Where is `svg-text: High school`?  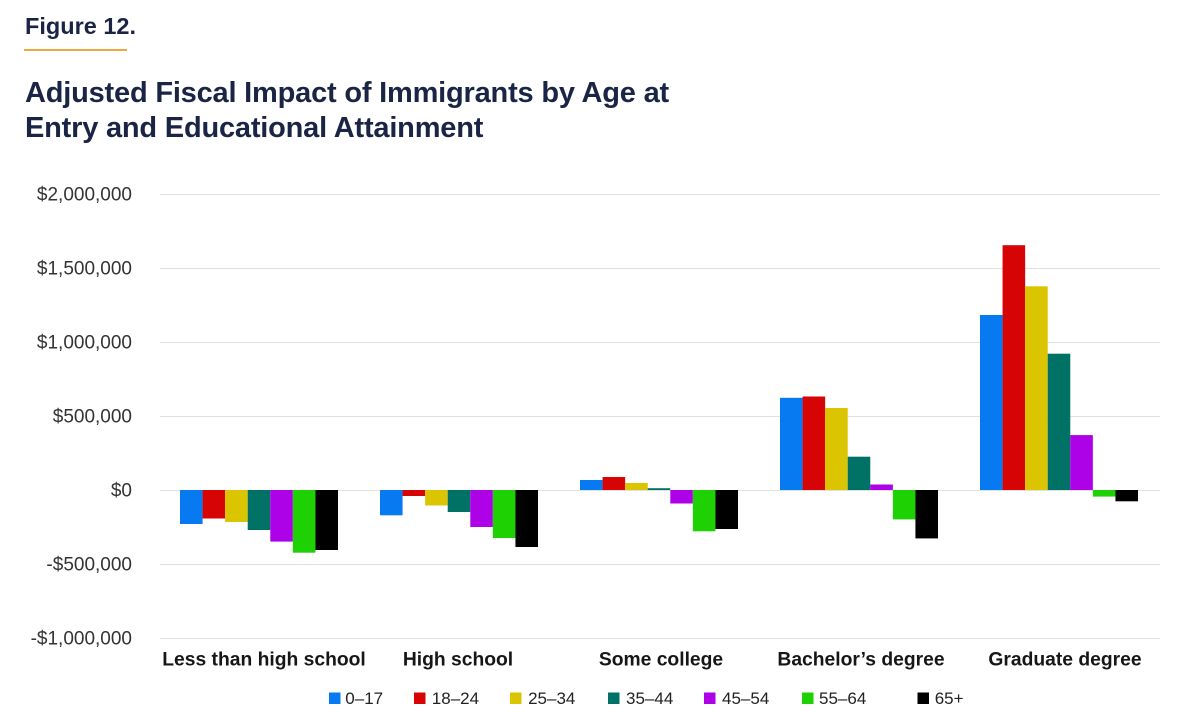
svg-text: High school is located at coordinates (458, 660).